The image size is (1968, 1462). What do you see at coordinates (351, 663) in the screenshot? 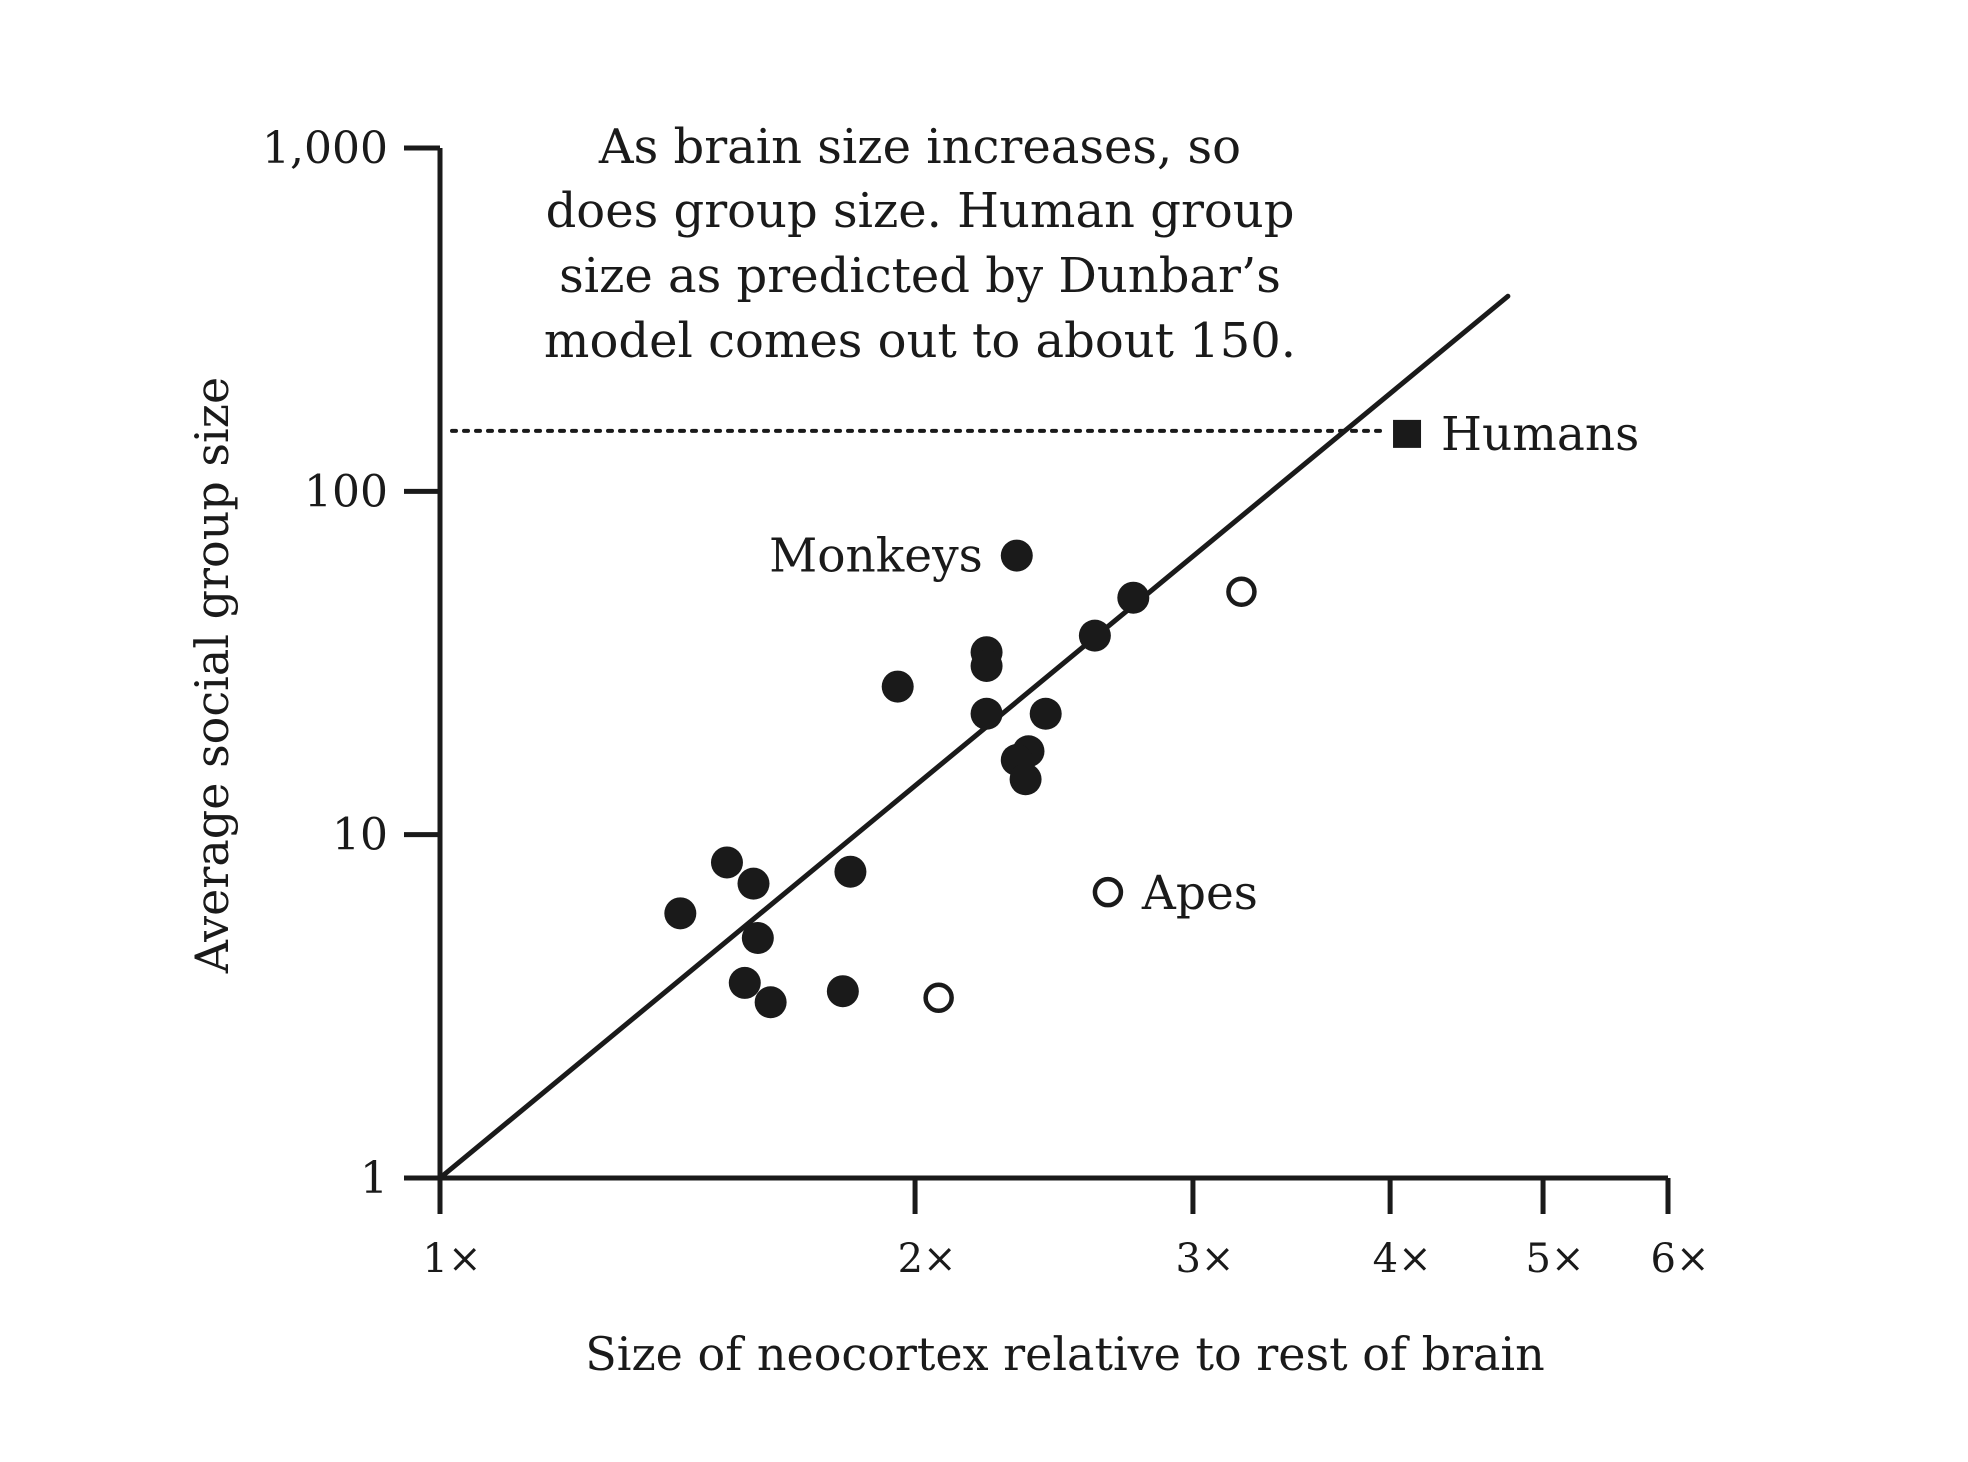
I see `y-ticks: 1 10 100 1,000` at bounding box center [351, 663].